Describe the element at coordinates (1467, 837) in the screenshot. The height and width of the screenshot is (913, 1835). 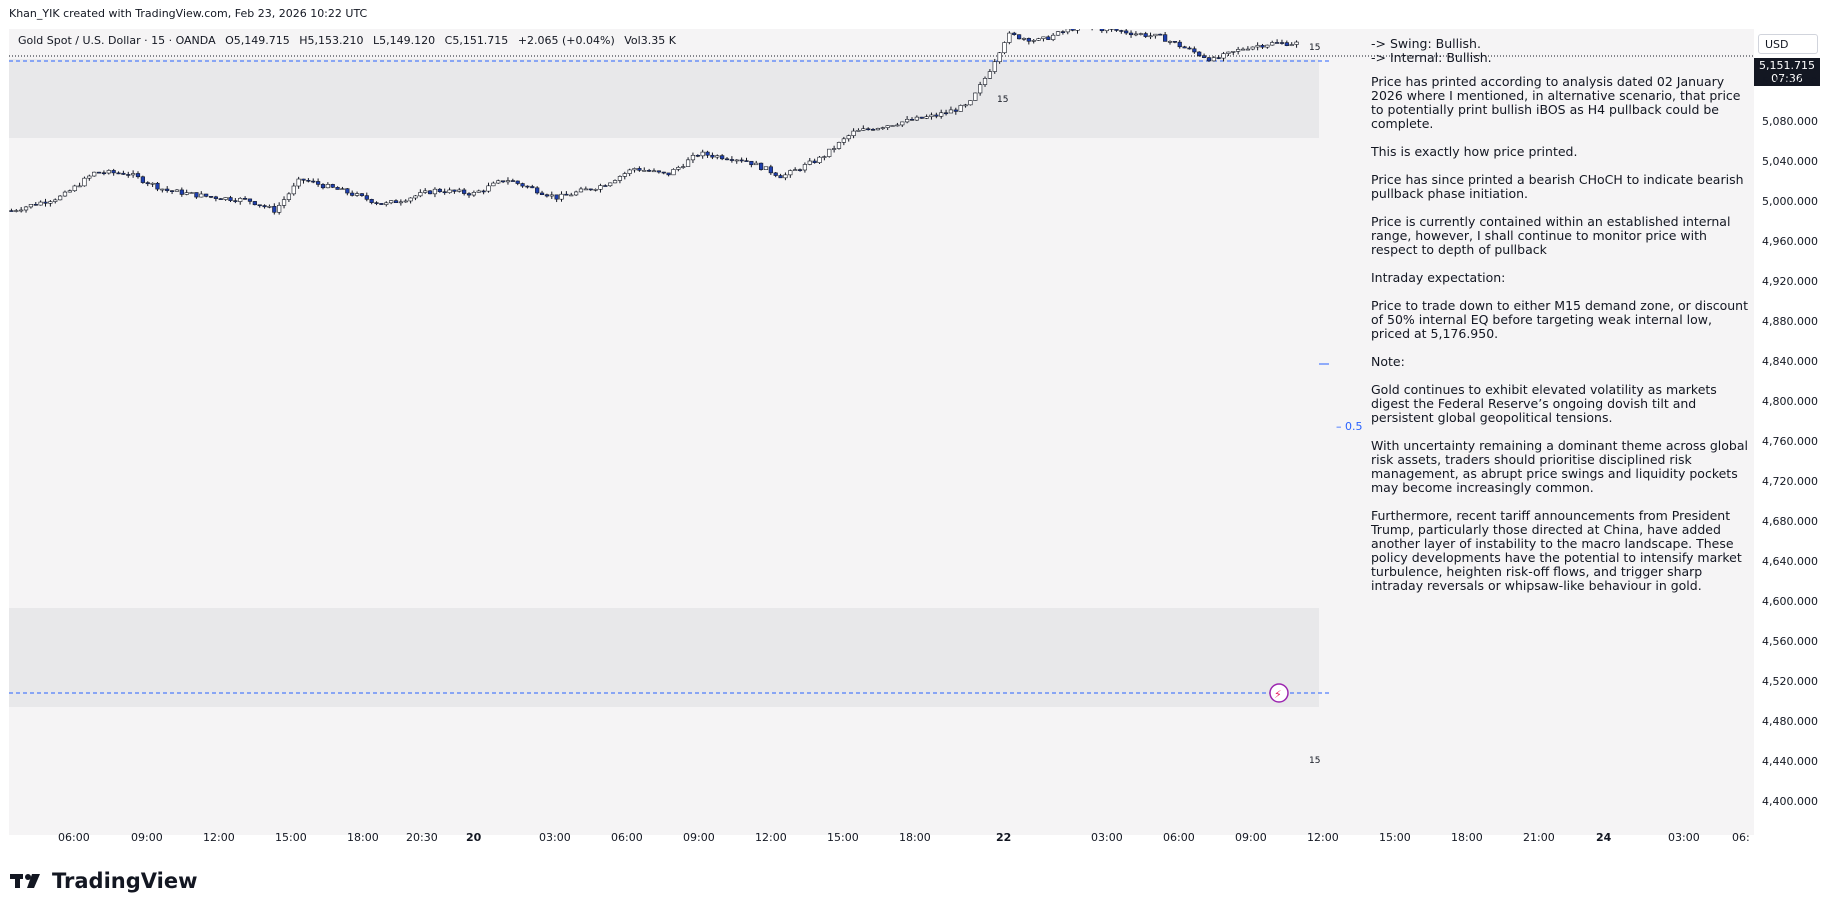
I see `time-tick-label: 18:00` at that location.